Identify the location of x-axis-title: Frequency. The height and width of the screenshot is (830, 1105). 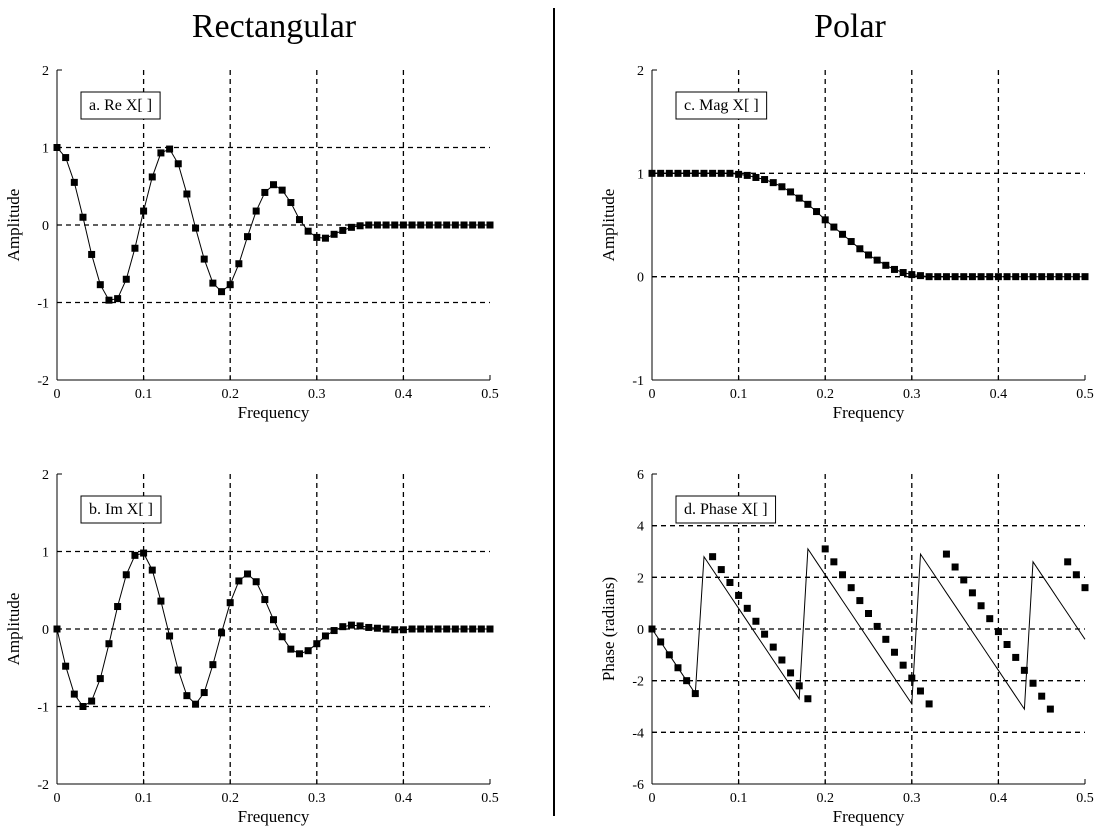
(274, 412).